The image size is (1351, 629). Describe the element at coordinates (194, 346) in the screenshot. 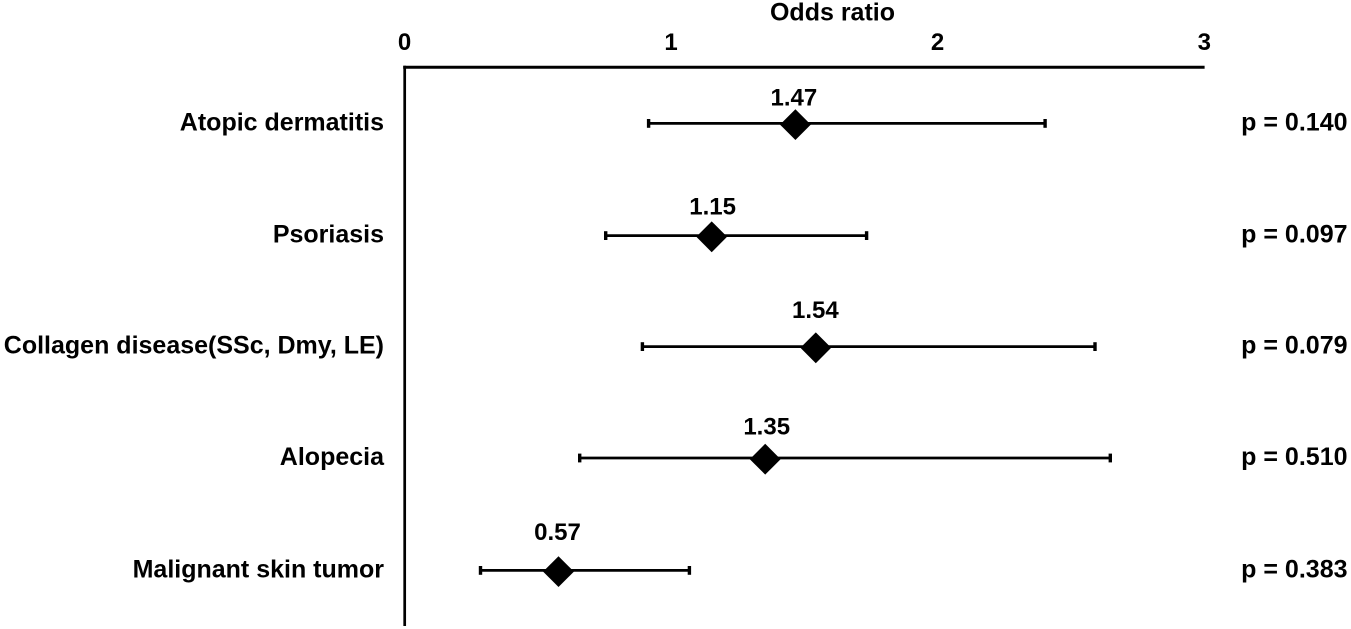

I see `svg-text: Collagen disease(SSc, Dmy, LE)` at that location.